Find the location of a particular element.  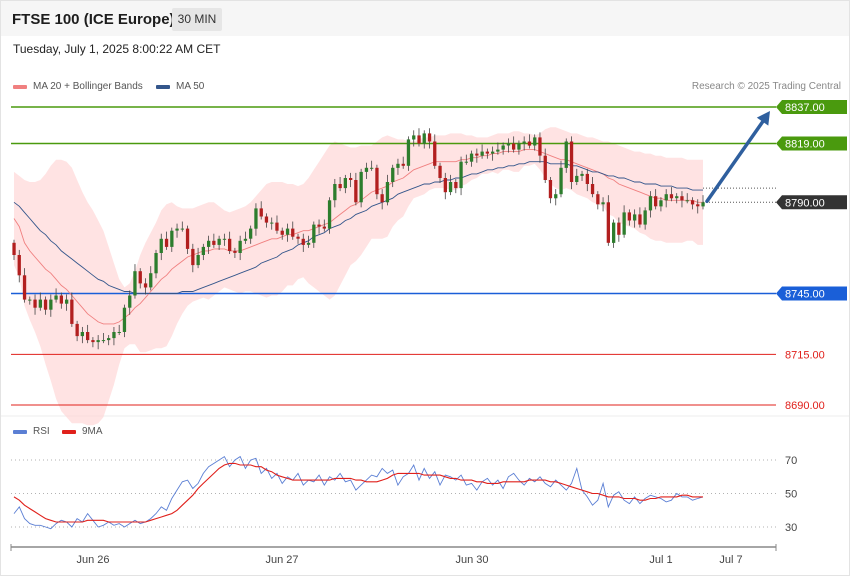

time-tick-label: Jun 30 is located at coordinates (471, 560).